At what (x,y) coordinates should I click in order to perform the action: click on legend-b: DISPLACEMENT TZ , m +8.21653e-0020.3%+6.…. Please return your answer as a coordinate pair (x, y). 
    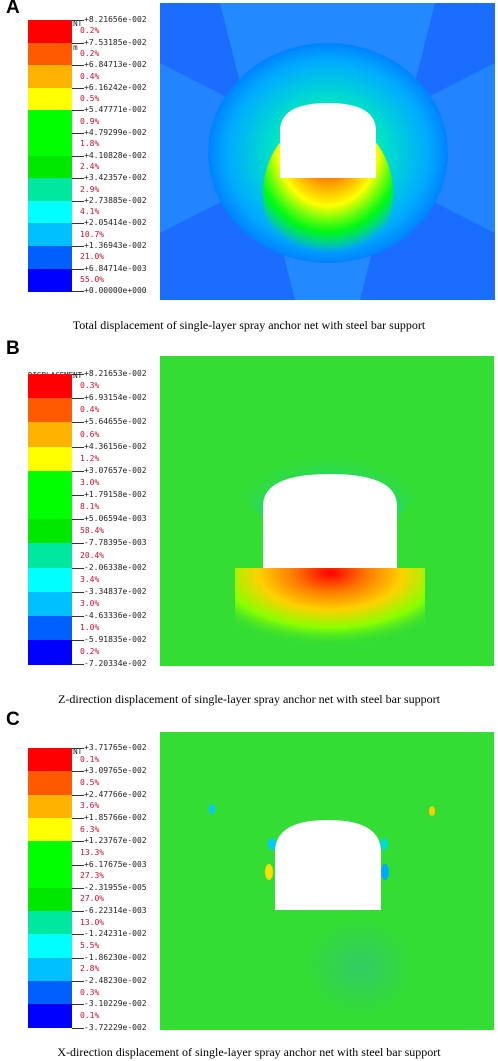
    Looking at the image, I should click on (108, 513).